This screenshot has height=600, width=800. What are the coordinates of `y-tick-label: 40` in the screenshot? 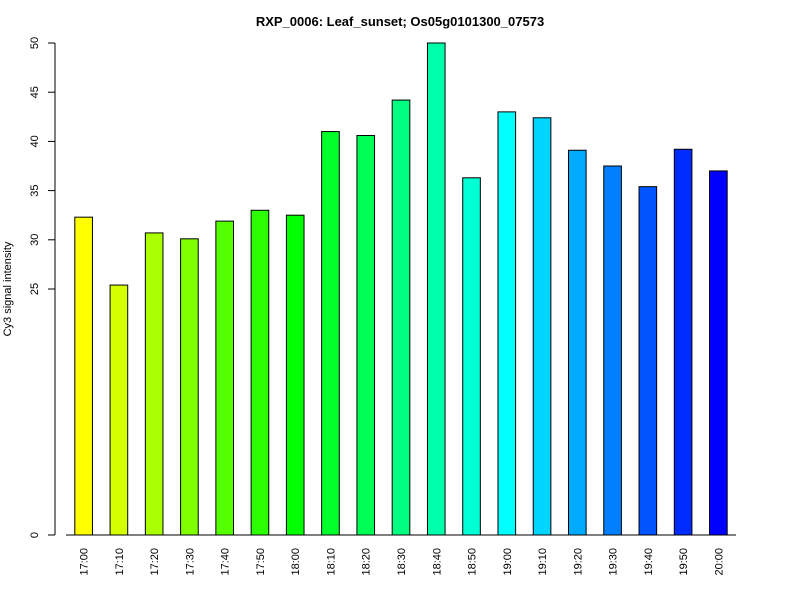 It's located at (35, 141).